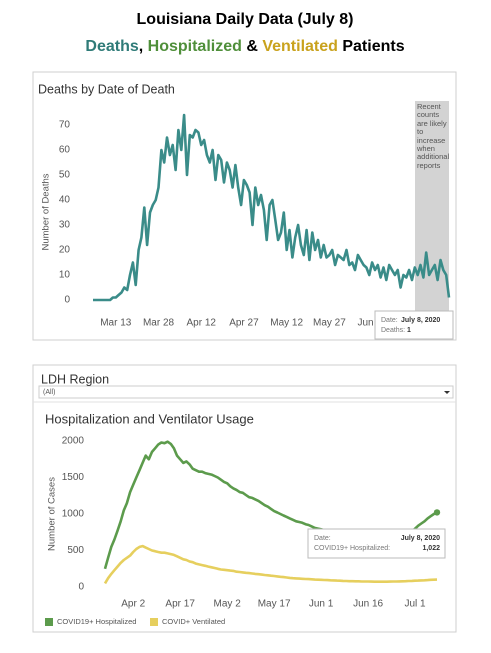  Describe the element at coordinates (437, 512) in the screenshot. I see `highlight-point` at that location.